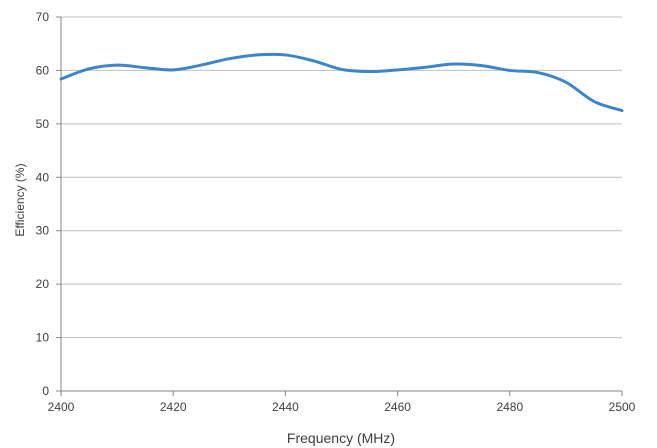 The height and width of the screenshot is (448, 657). What do you see at coordinates (43, 338) in the screenshot?
I see `y-tick-label: 10` at bounding box center [43, 338].